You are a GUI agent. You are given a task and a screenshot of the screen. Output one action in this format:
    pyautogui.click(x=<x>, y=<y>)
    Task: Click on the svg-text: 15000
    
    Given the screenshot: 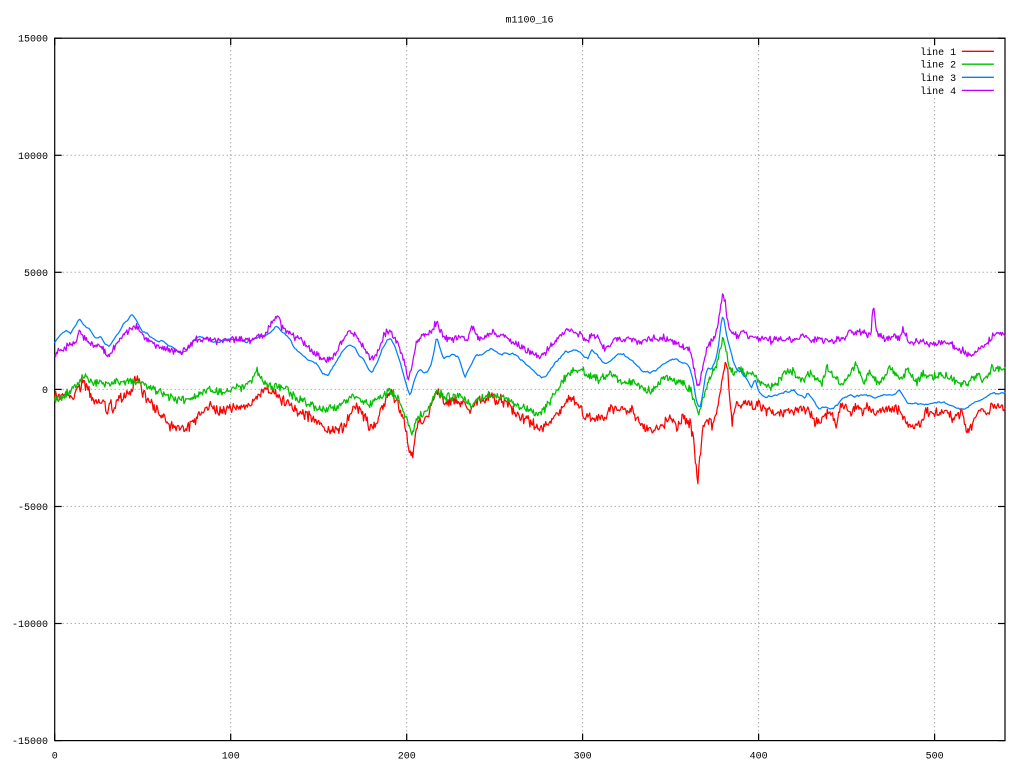 What is the action you would take?
    pyautogui.click(x=33, y=40)
    